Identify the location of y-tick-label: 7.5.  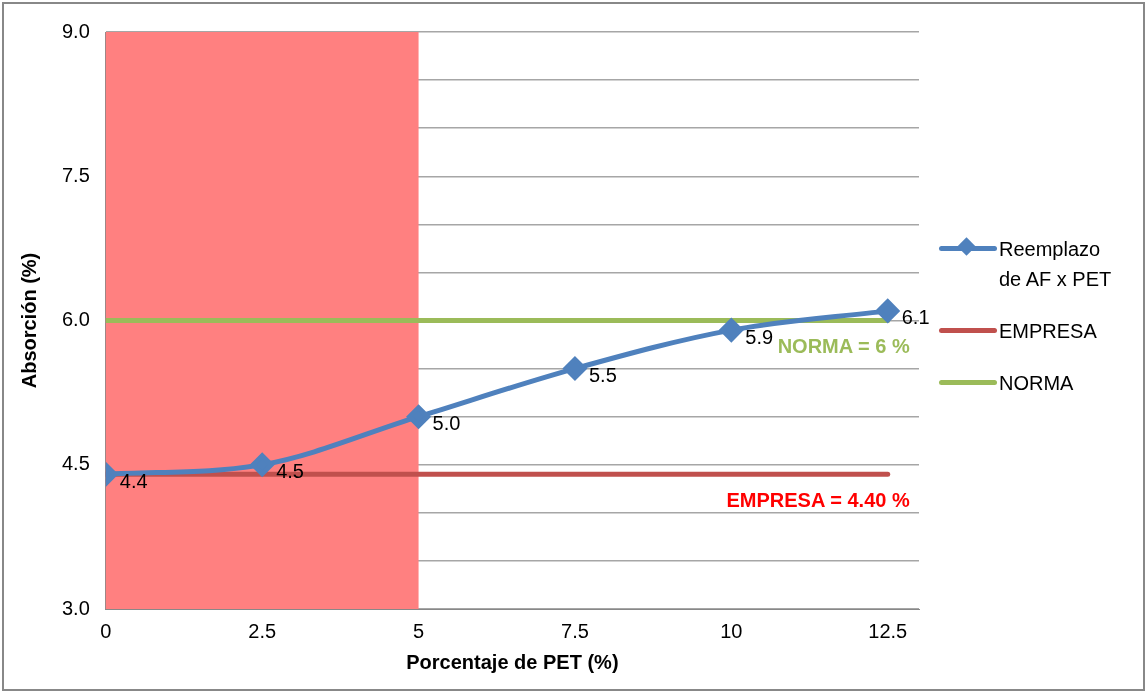
(75, 174).